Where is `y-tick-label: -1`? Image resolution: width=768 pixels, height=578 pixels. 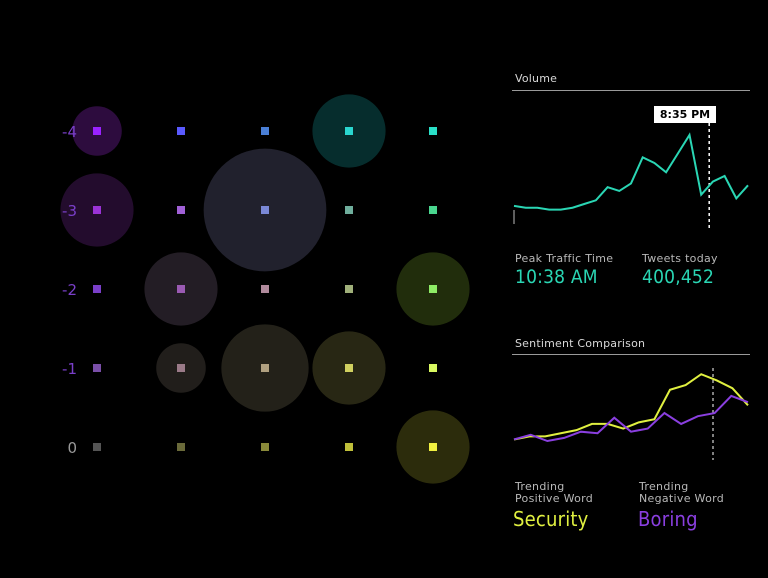
y-tick-label: -1 is located at coordinates (69, 369).